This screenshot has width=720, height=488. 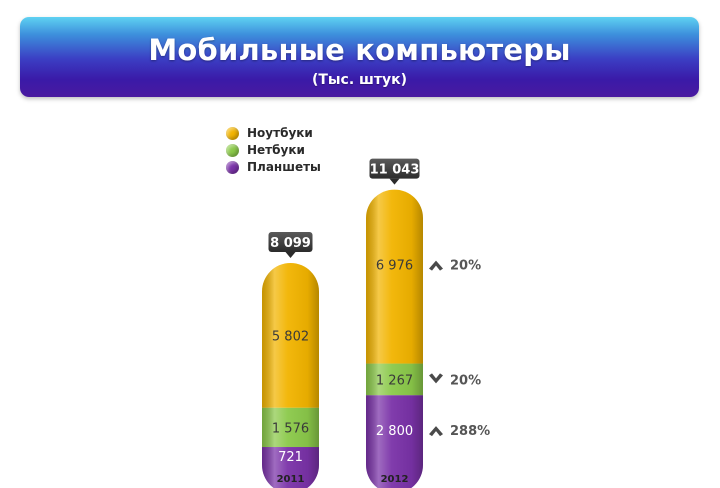 What do you see at coordinates (465, 380) in the screenshot?
I see `change-label-netbooks: 20%` at bounding box center [465, 380].